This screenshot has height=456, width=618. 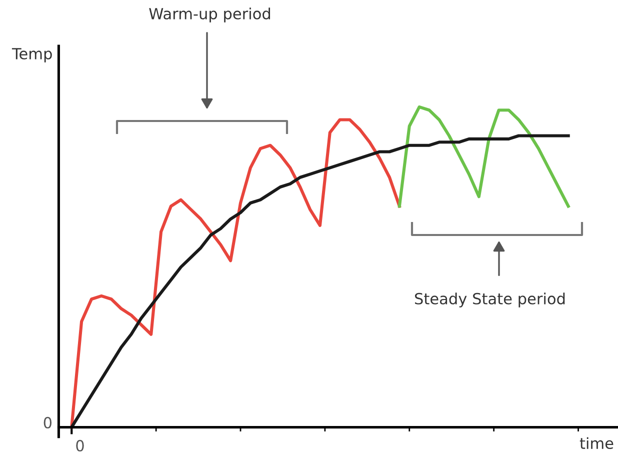 What do you see at coordinates (209, 15) in the screenshot?
I see `text: Warm-up period` at bounding box center [209, 15].